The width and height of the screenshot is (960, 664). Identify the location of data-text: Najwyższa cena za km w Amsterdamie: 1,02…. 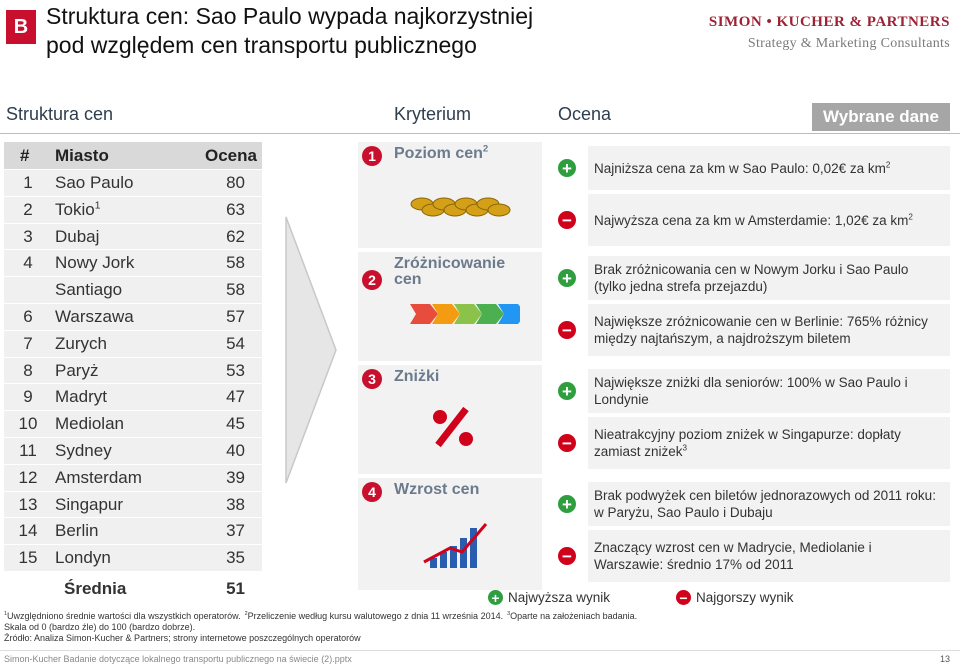
(753, 220).